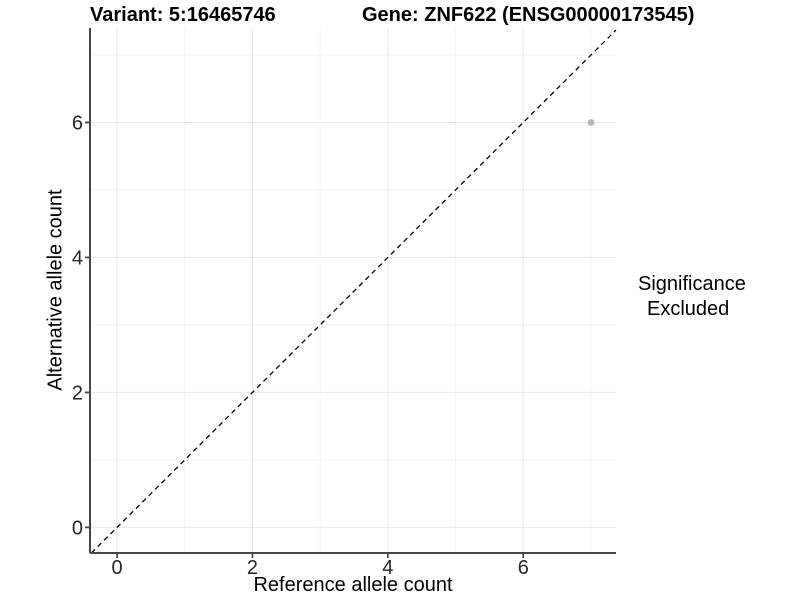 This screenshot has width=800, height=600. What do you see at coordinates (353, 585) in the screenshot?
I see `x-axis-title: Reference allele count` at bounding box center [353, 585].